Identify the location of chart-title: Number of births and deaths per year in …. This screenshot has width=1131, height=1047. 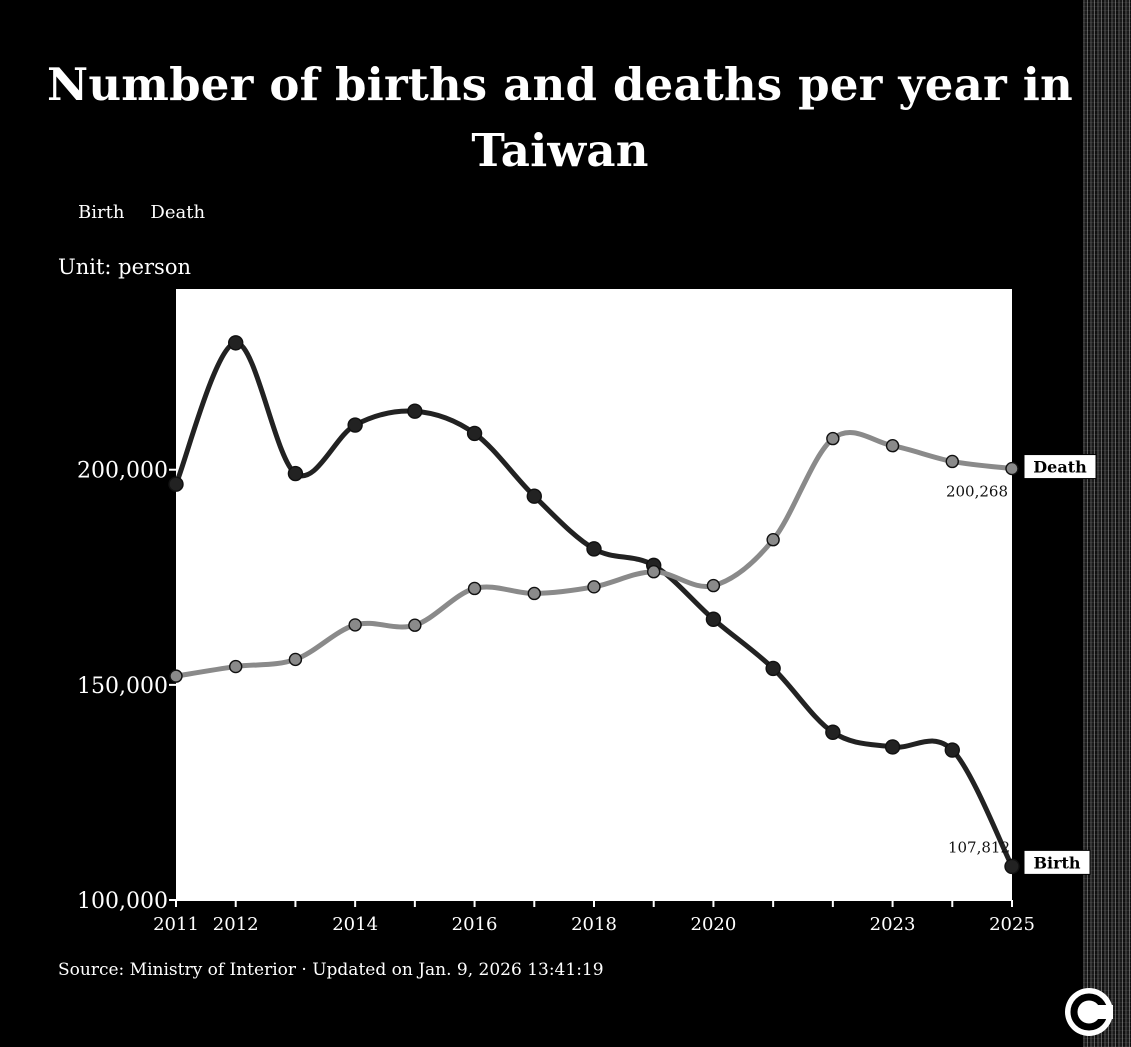
(560, 117).